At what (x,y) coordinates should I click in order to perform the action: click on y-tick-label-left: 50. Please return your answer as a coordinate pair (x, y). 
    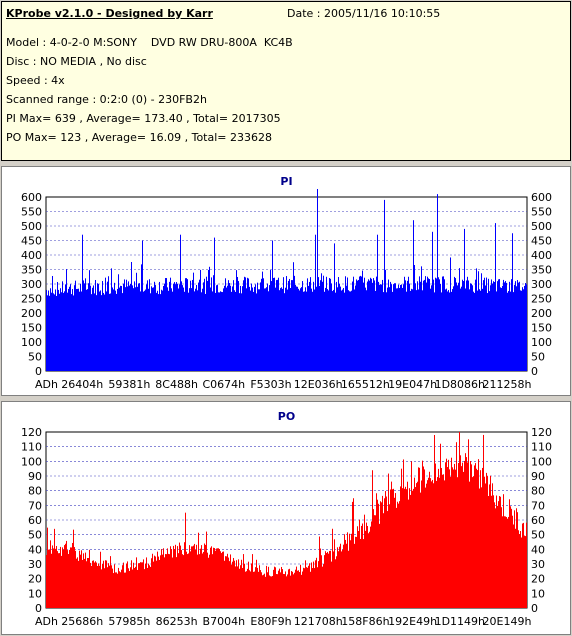
    Looking at the image, I should click on (35, 357).